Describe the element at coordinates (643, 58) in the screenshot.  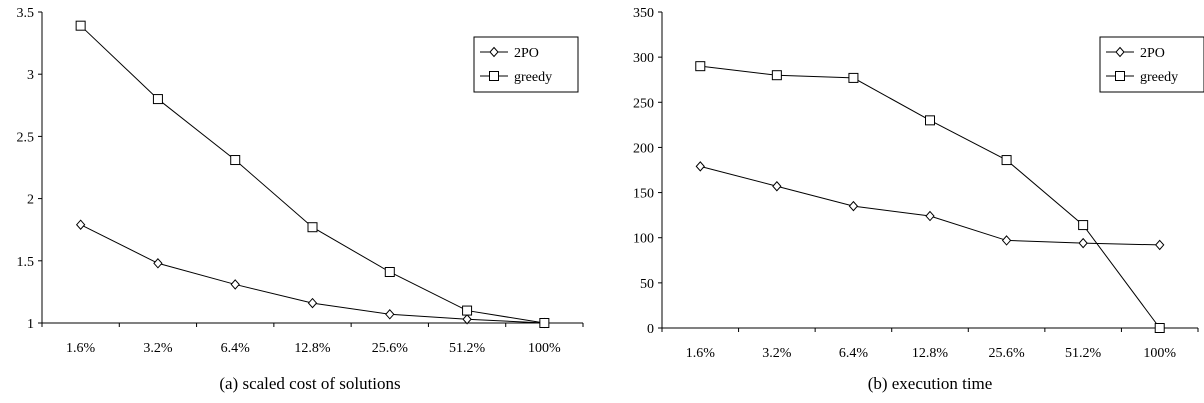
I see `y-tick-label: 300` at that location.